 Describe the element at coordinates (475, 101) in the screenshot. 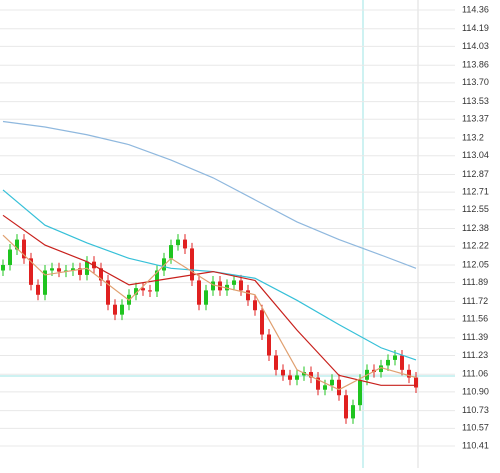

I see `y-tick-label: 113.53` at that location.